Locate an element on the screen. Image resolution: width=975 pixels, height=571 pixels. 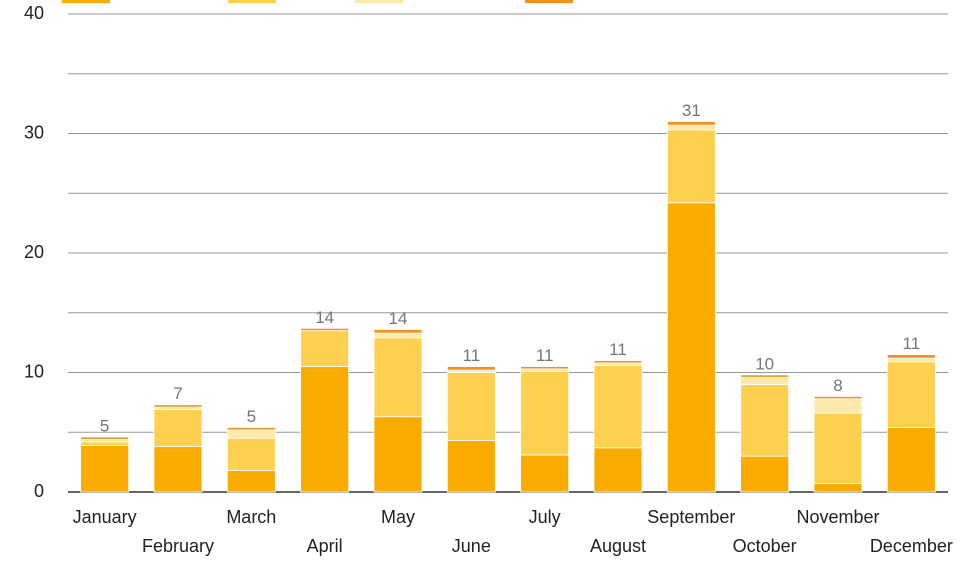
total-label: 7 is located at coordinates (177, 393).